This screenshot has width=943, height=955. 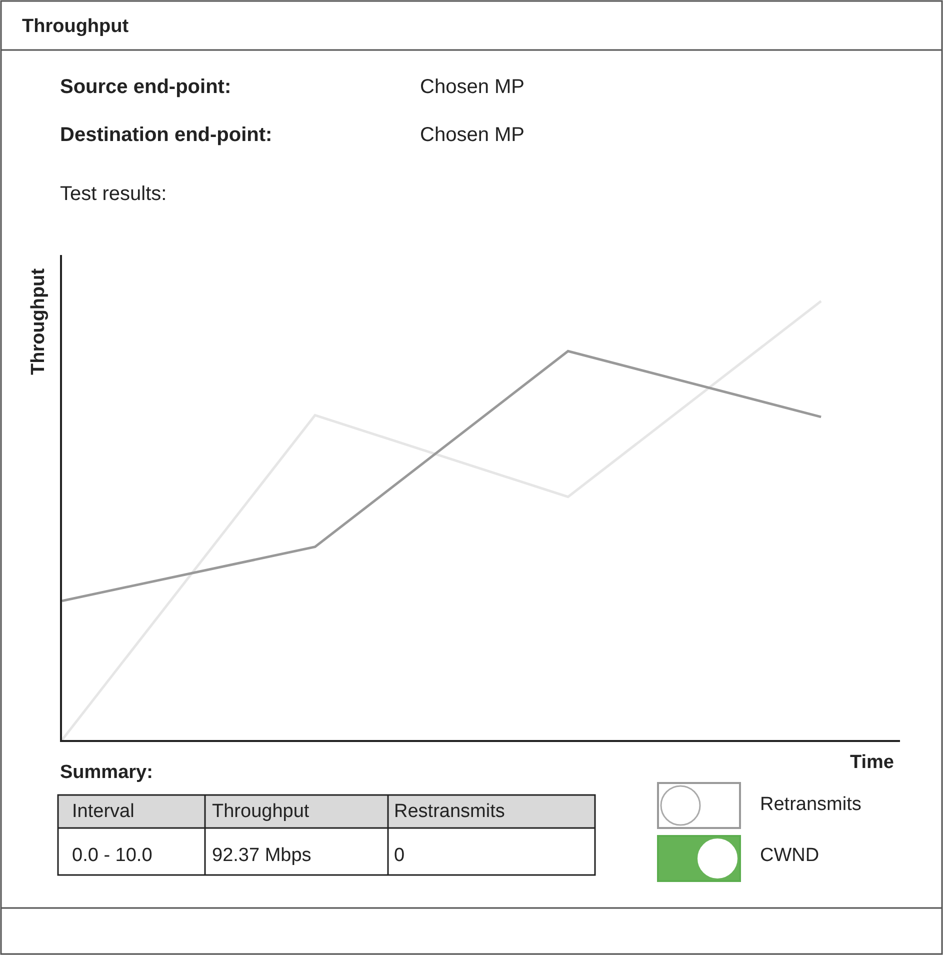 What do you see at coordinates (449, 811) in the screenshot?
I see `text: Restransmits` at bounding box center [449, 811].